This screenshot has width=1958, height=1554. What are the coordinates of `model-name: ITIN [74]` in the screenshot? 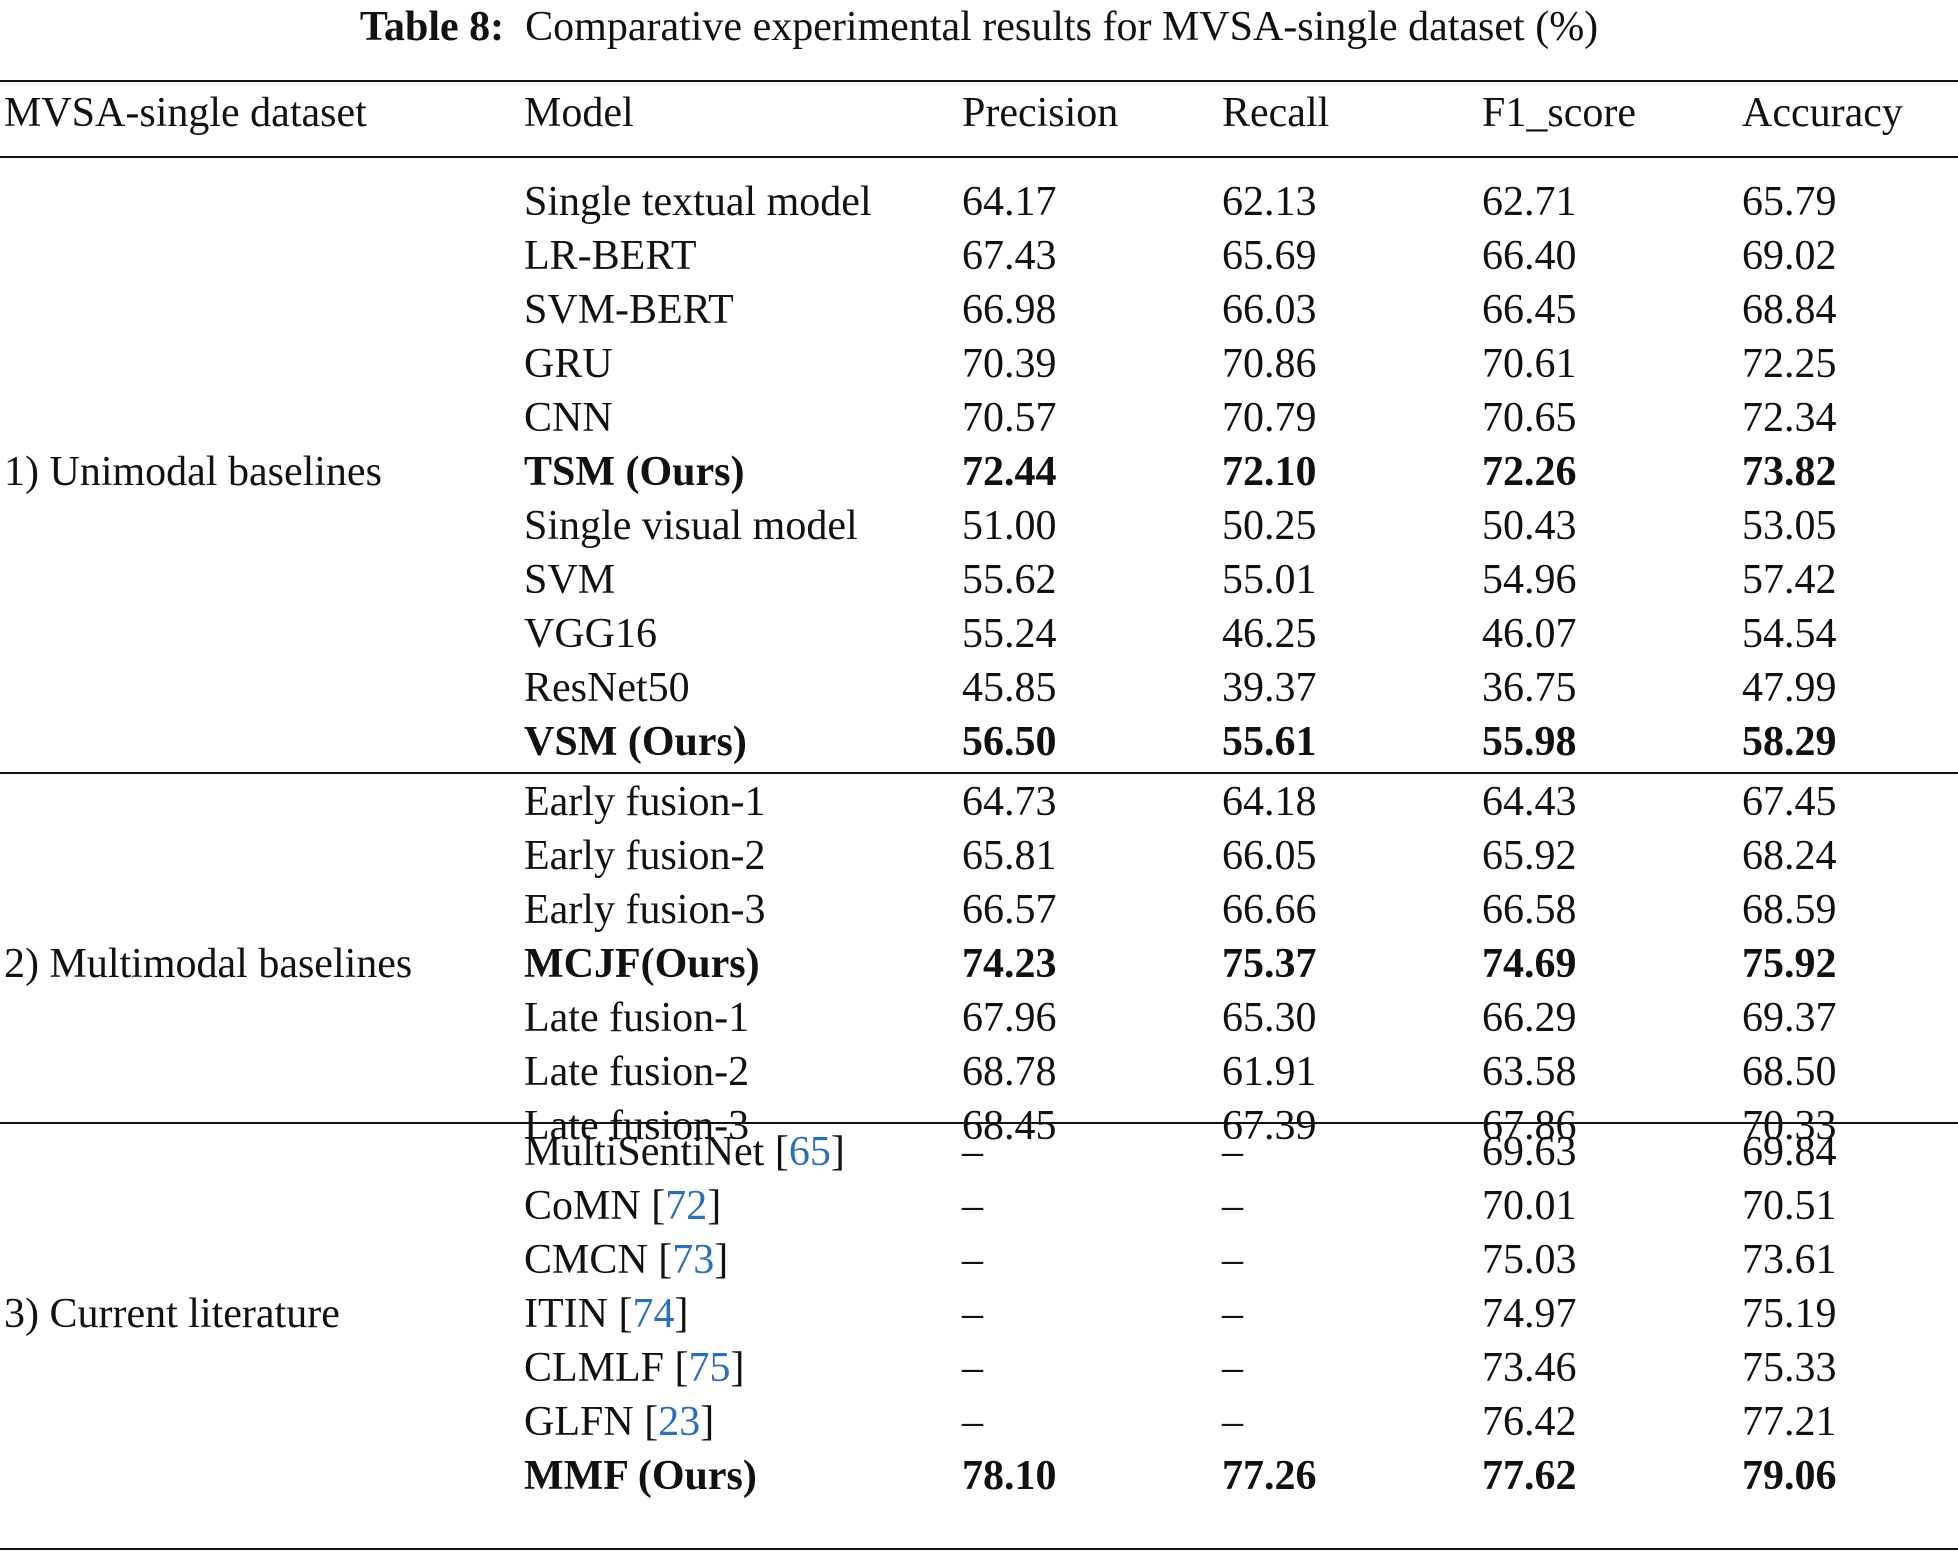 It's located at (606, 1314).